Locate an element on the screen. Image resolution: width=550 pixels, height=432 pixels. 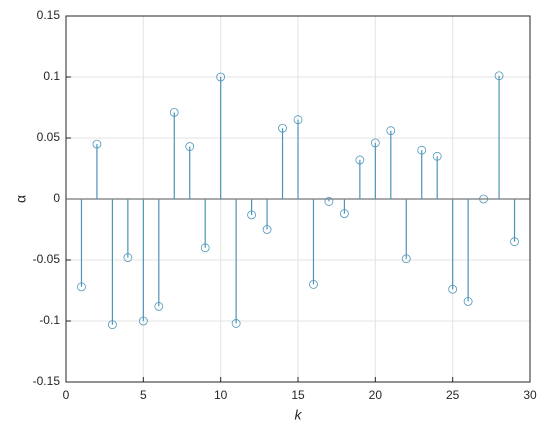
x-axis-label: k is located at coordinates (299, 415).